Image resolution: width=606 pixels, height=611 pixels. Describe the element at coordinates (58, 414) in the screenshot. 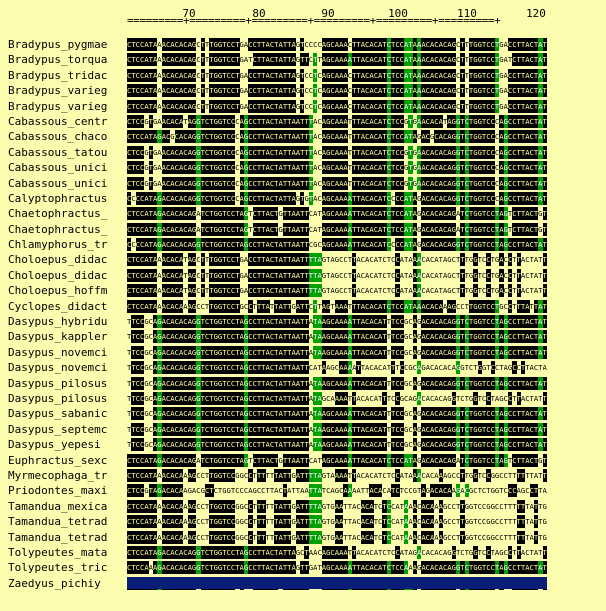

I see `species-name: Dasypus_sabanic` at that location.